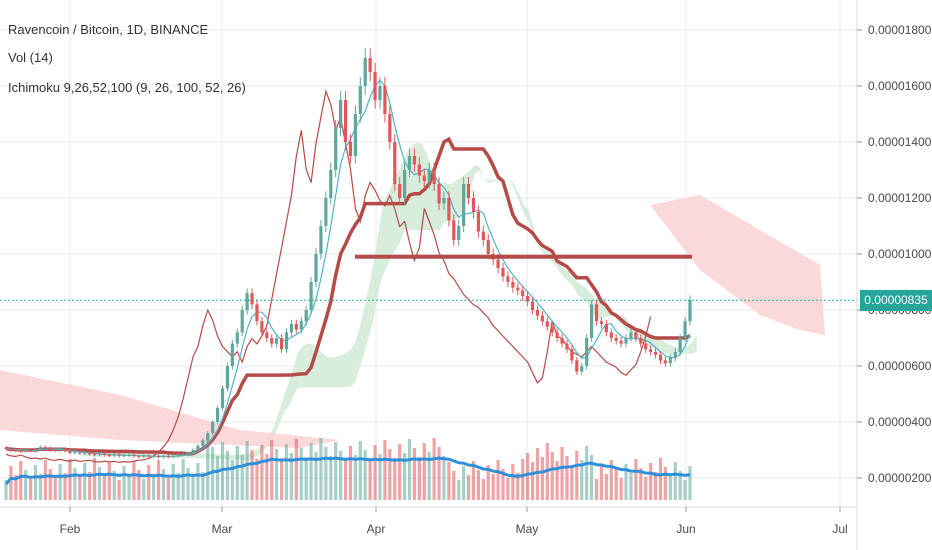  Describe the element at coordinates (108, 29) in the screenshot. I see `symbol-title: Ravencoin / Bitcoin, 1D, BINANCE` at that location.